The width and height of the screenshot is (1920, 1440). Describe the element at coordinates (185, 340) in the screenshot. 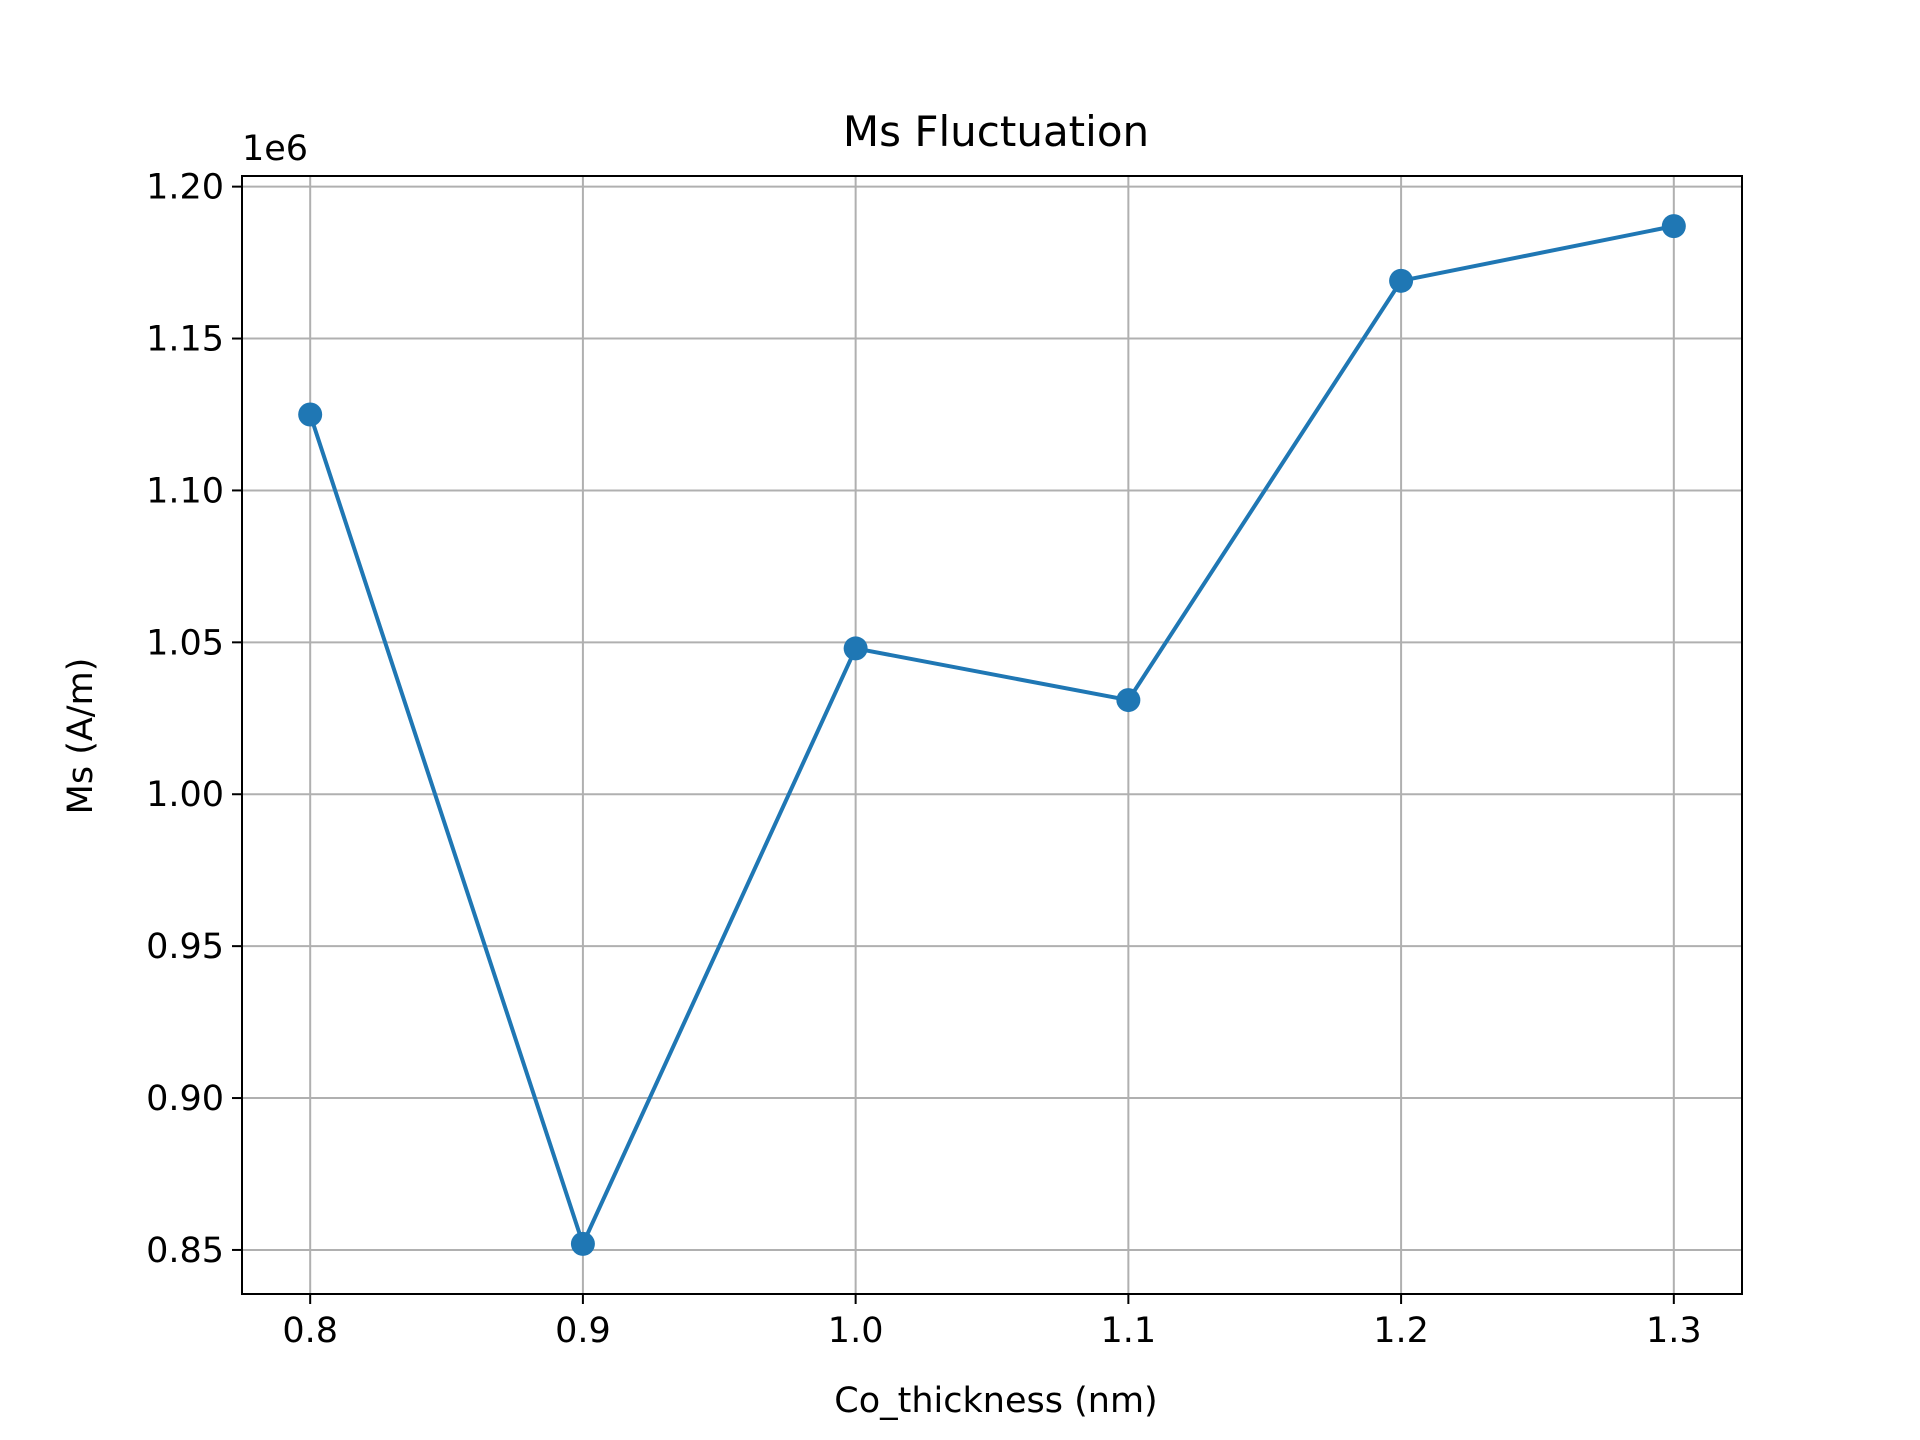

I see `y-tick-label: 1.15` at that location.